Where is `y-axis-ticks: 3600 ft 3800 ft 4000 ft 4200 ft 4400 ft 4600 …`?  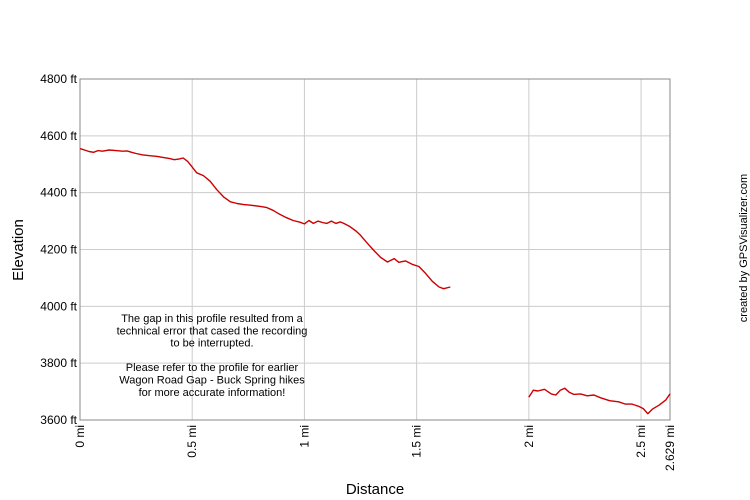 y-axis-ticks: 3600 ft 3800 ft 4000 ft 4200 ft 4400 ft 4600 … is located at coordinates (58, 249).